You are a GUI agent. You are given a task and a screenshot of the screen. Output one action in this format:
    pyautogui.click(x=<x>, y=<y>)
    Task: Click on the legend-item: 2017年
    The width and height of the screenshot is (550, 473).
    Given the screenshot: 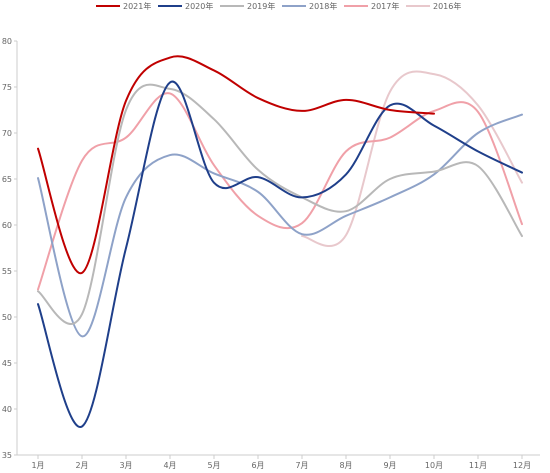 What is the action you would take?
    pyautogui.click(x=371, y=6)
    